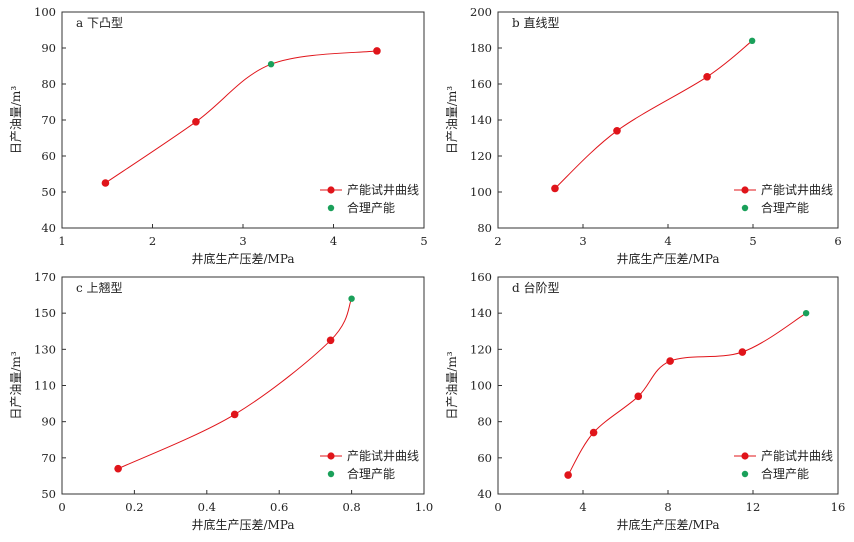 This screenshot has width=854, height=542. I want to click on x-tick-label: 0.6, so click(279, 507).